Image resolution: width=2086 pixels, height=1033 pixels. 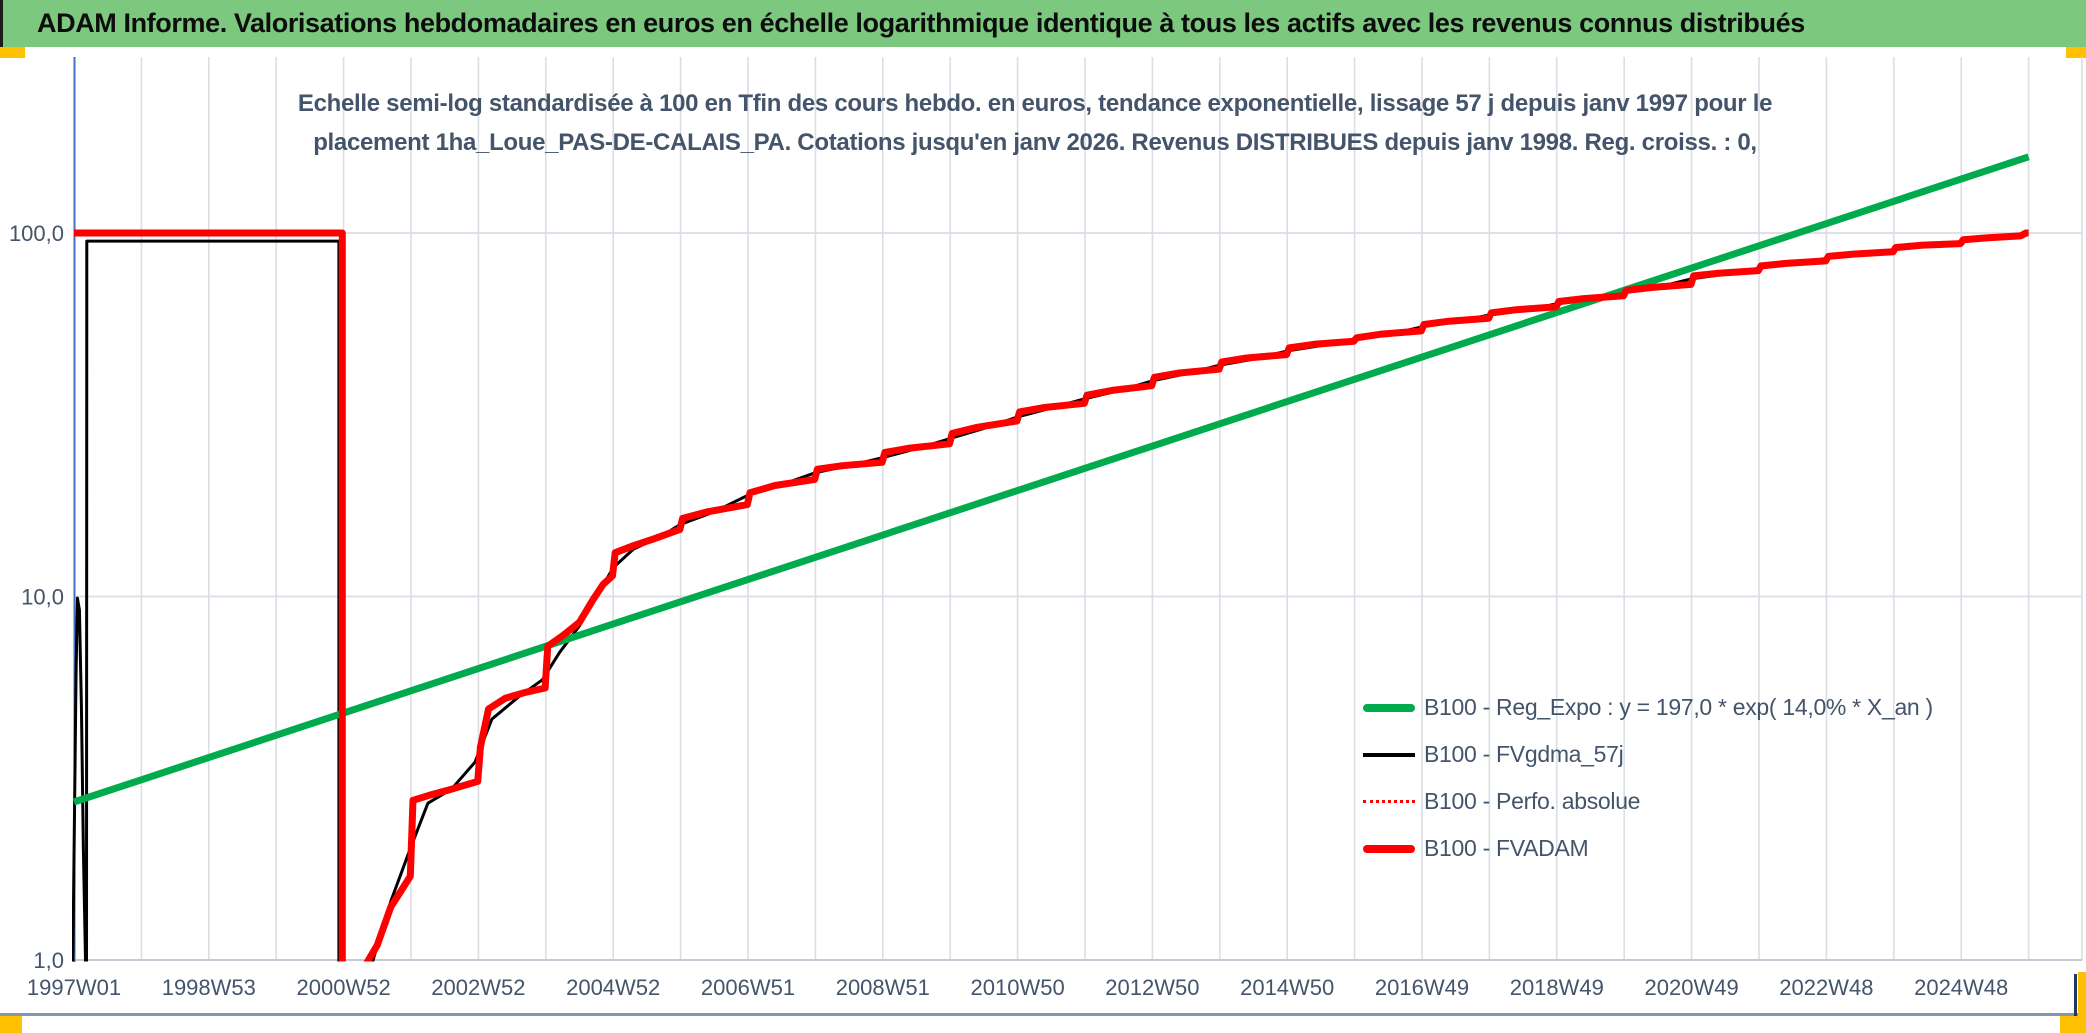 What do you see at coordinates (1643, 848) in the screenshot?
I see `legend-item-fvadam: B100 - FVADAM` at bounding box center [1643, 848].